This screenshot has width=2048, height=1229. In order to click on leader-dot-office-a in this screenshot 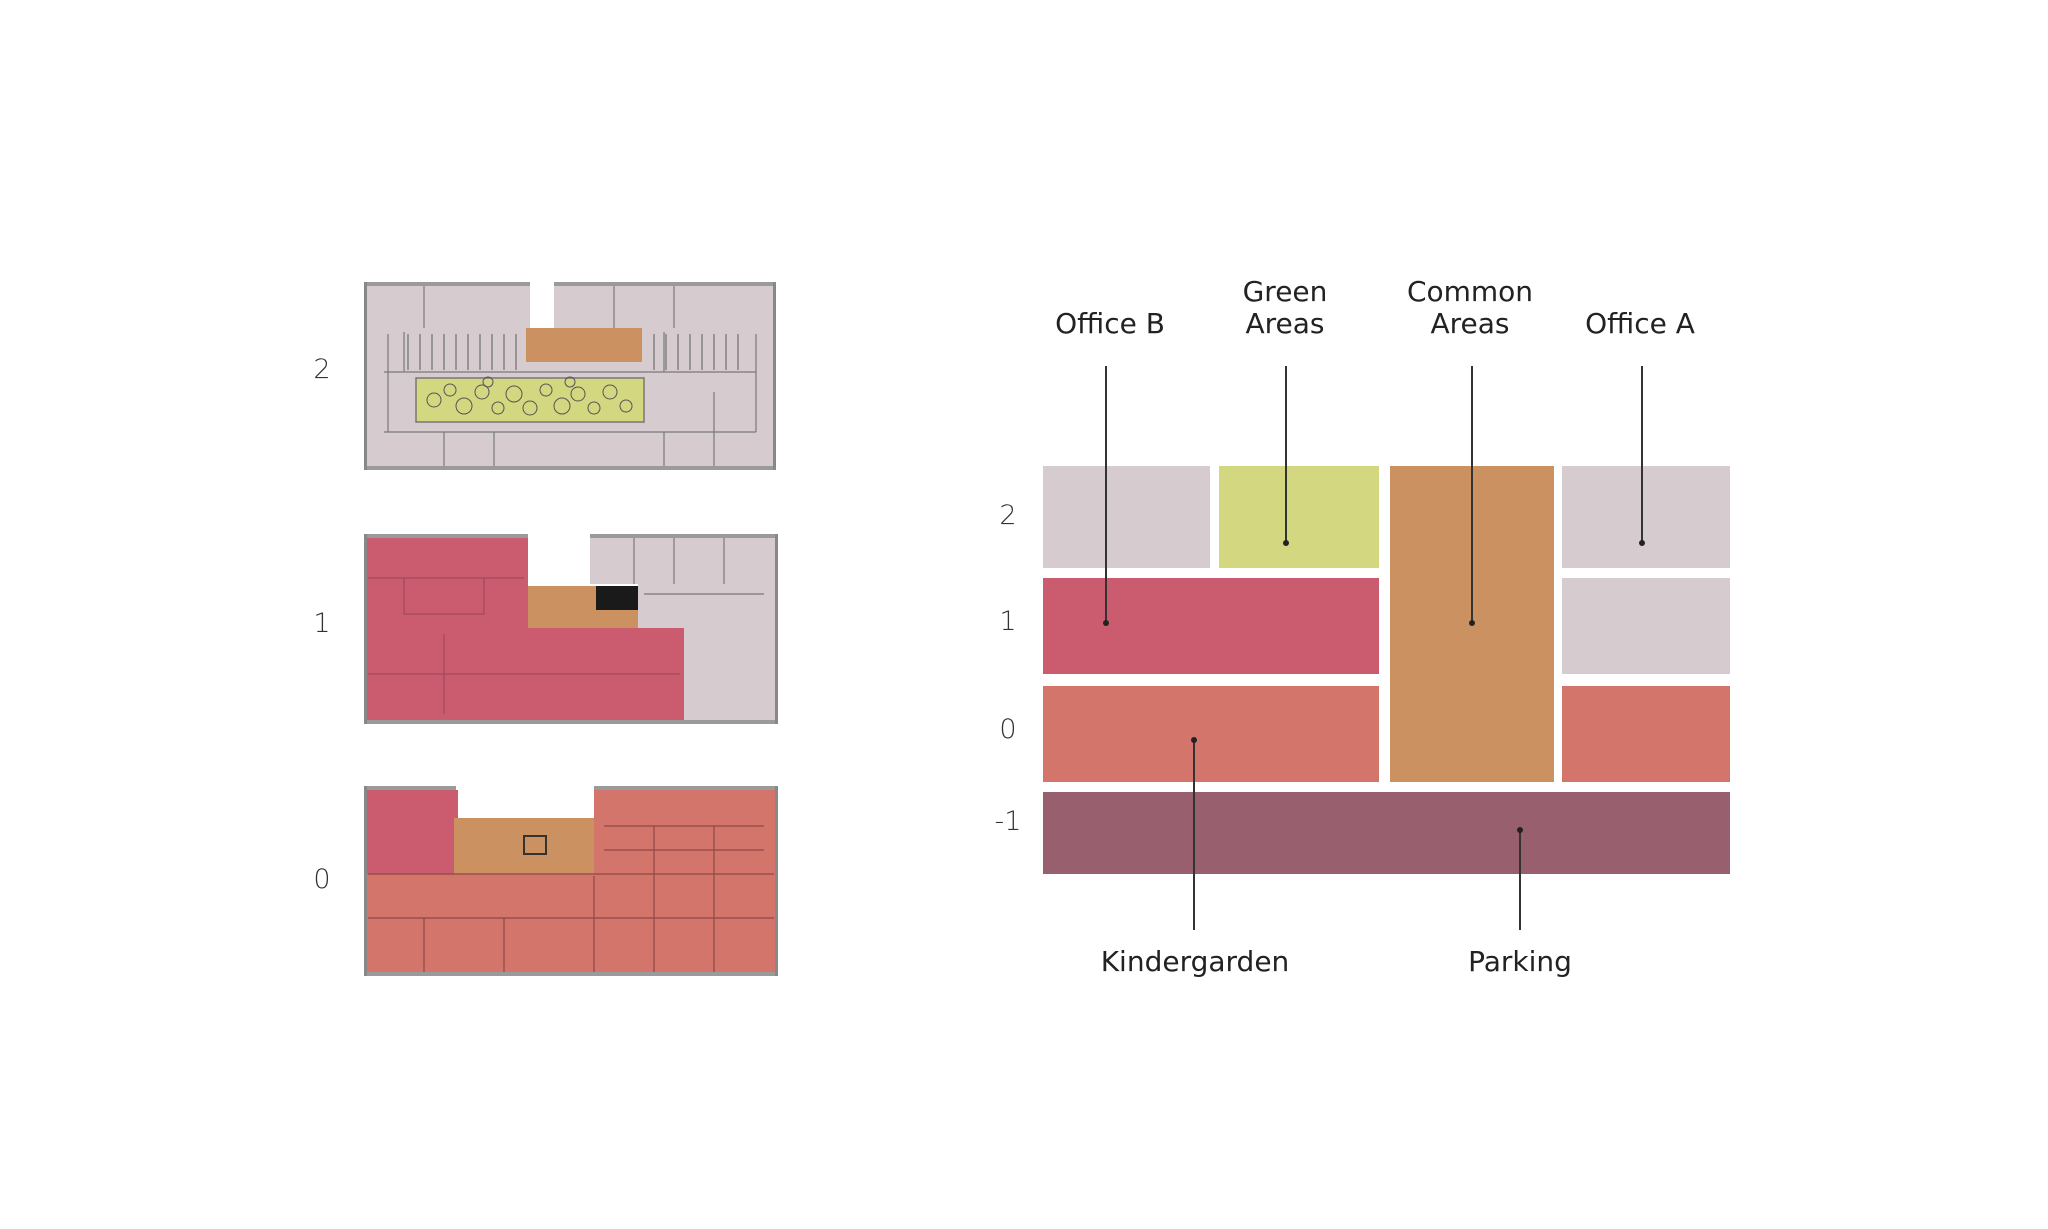, I will do `click(1642, 543)`.